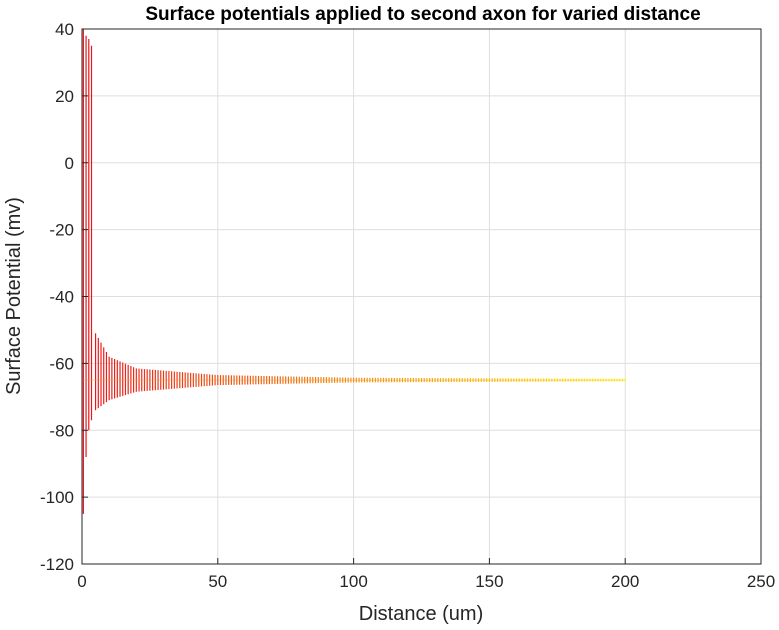  I want to click on y-tick-label: -120, so click(57, 564).